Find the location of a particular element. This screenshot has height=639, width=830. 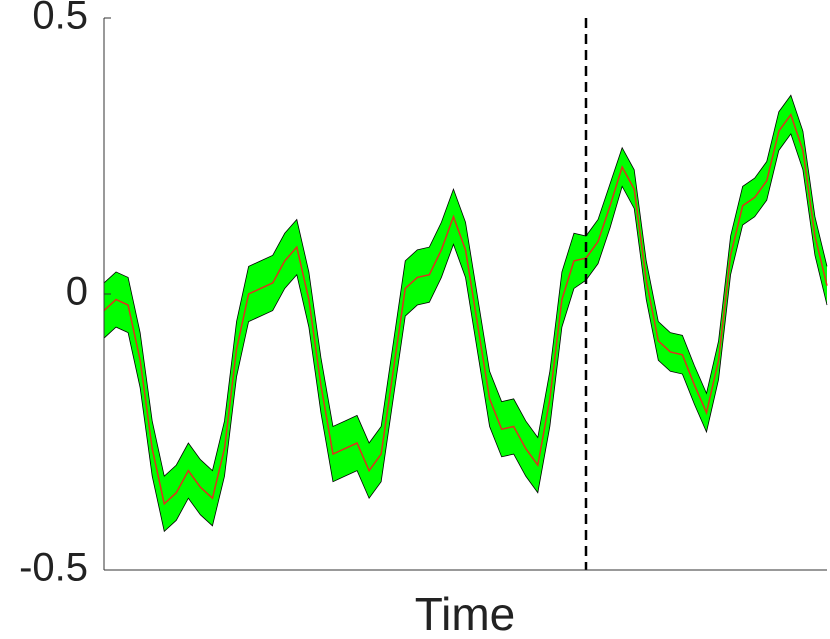

y-tick-label: 0.5 is located at coordinates (60, 19).